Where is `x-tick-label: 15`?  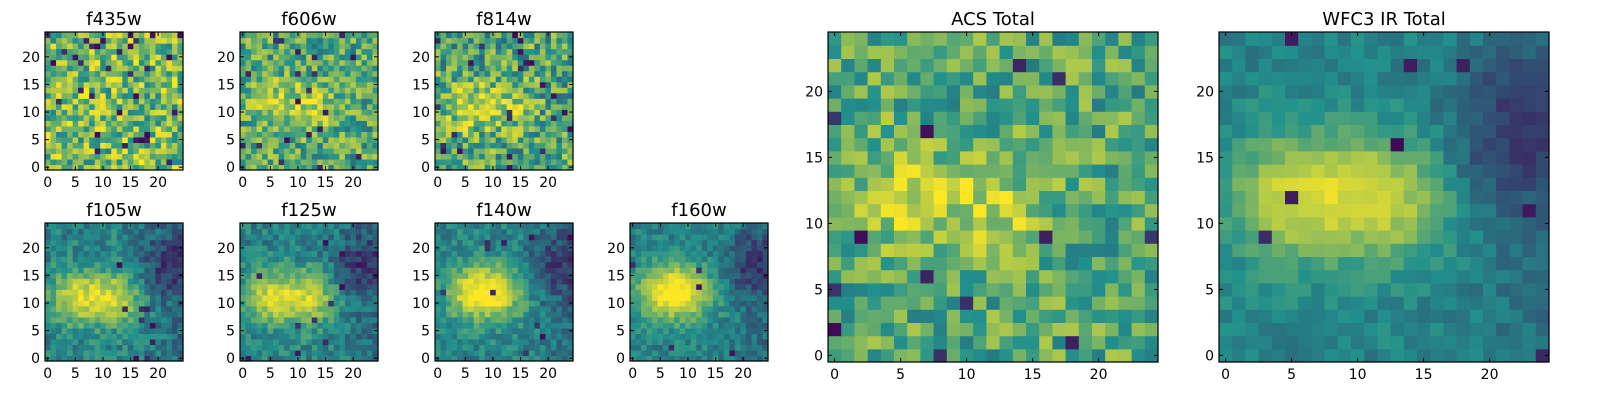
x-tick-label: 15 is located at coordinates (326, 374).